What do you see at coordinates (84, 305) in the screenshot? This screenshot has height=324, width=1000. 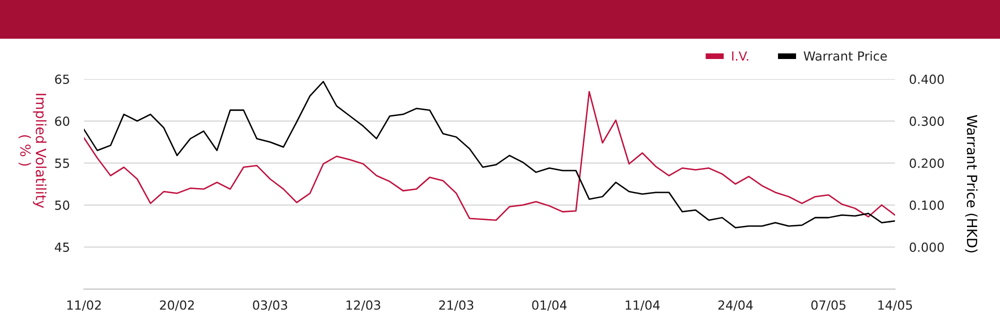 I see `x-tick-label: 11/02` at bounding box center [84, 305].